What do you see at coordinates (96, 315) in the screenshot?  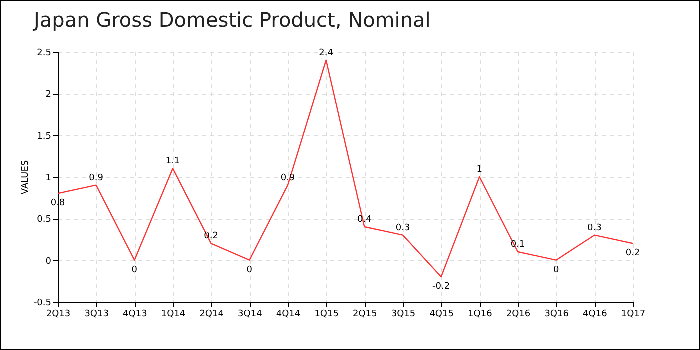 I see `x-tick-label: 3Q13` at bounding box center [96, 315].